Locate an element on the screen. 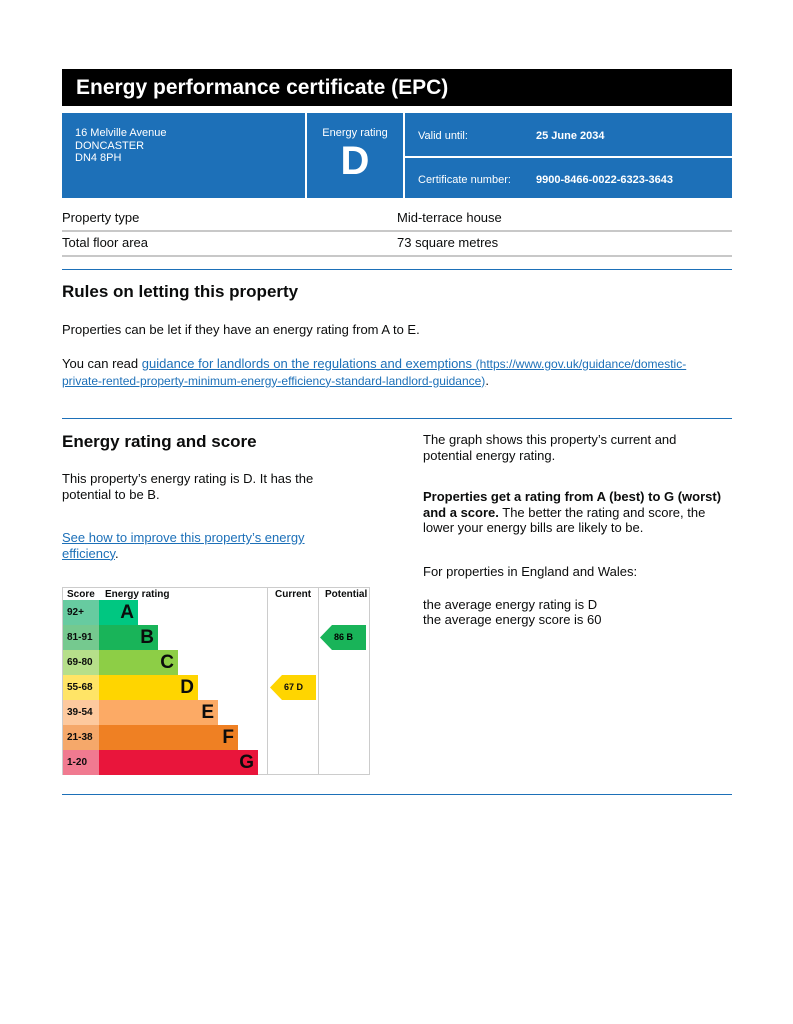 This screenshot has height=1024, width=793. address-line: 16 Melville Avenue is located at coordinates (121, 133).